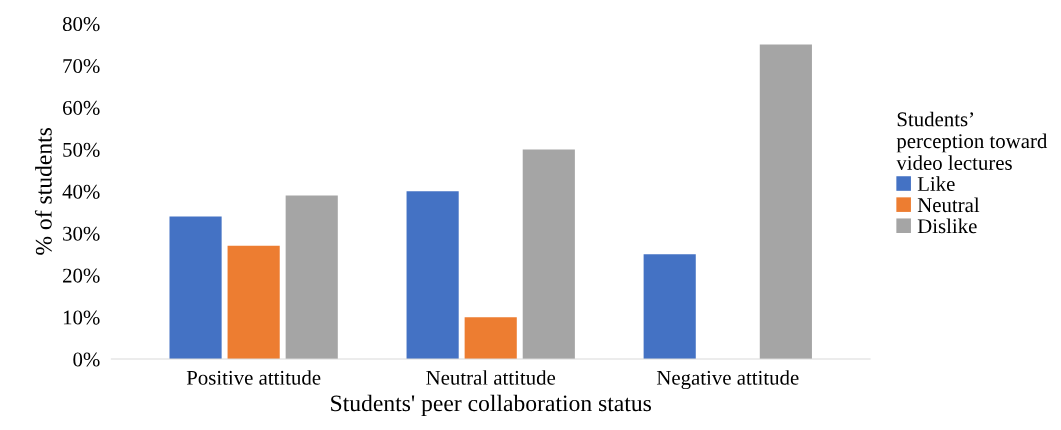 Image resolution: width=1061 pixels, height=430 pixels. Describe the element at coordinates (491, 377) in the screenshot. I see `x-tick-label: Neutral attitude` at that location.